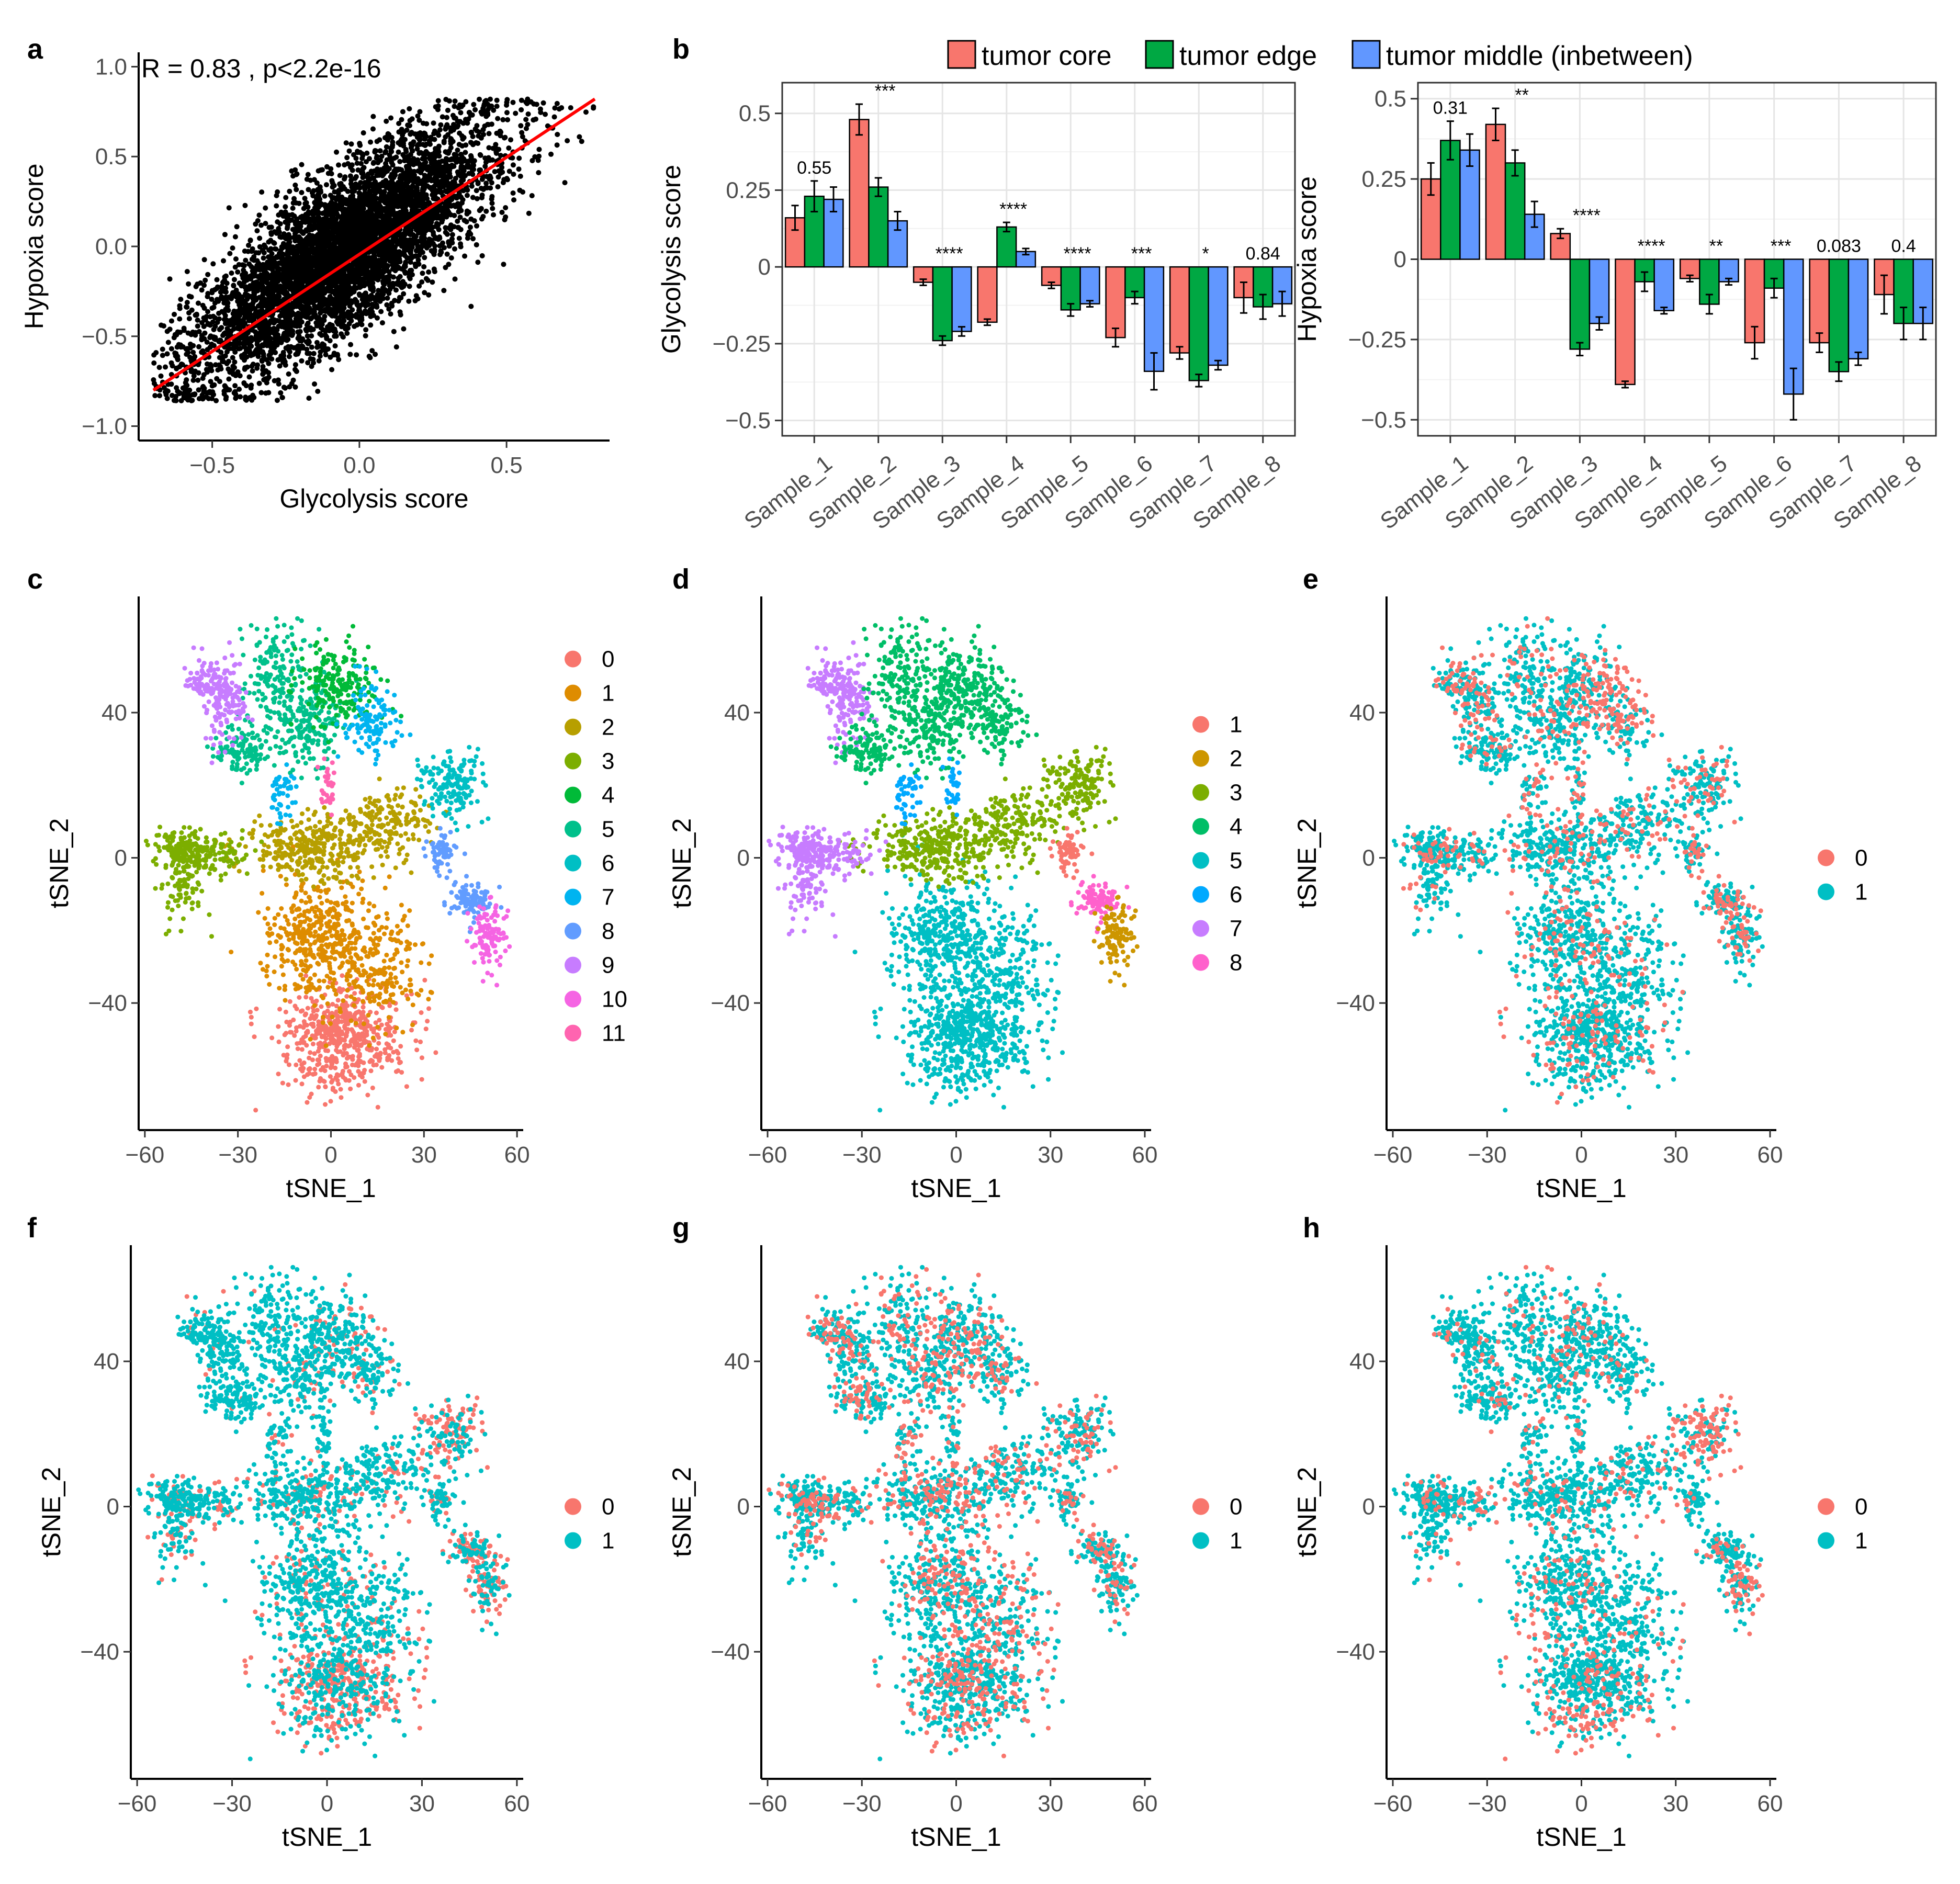  Describe the element at coordinates (1236, 929) in the screenshot. I see `legend-label: 7` at that location.